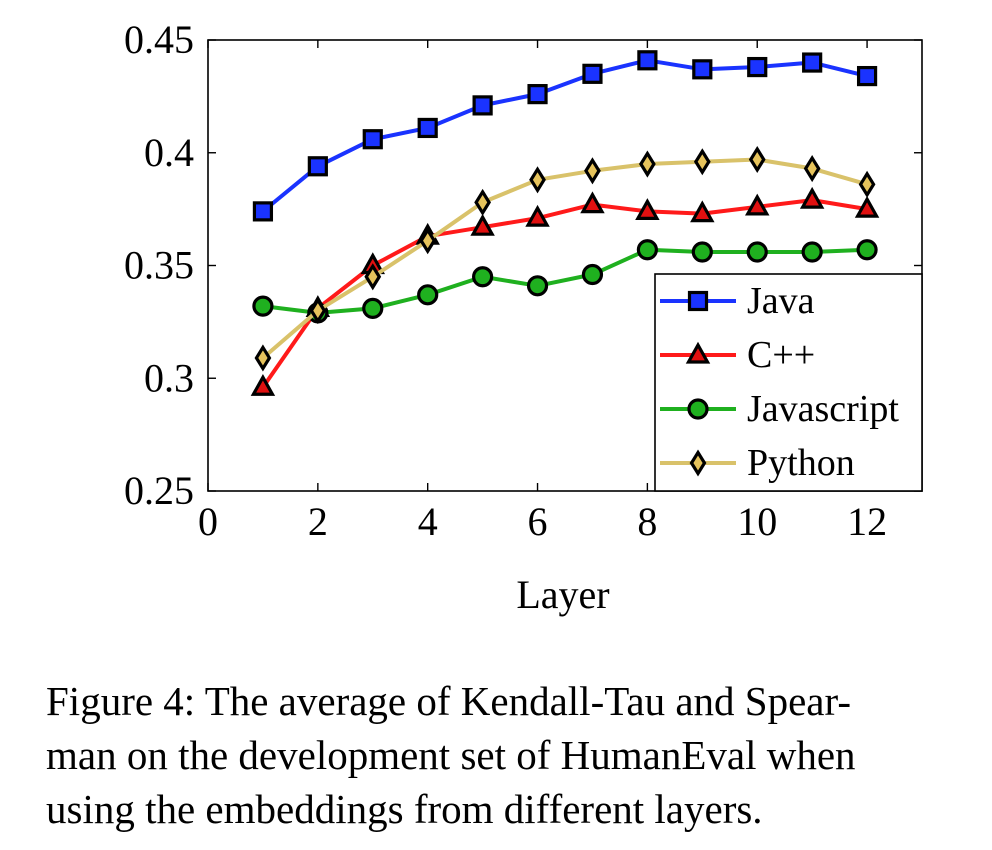 This screenshot has width=992, height=850. I want to click on y-tick-label: 0.25, so click(159, 490).